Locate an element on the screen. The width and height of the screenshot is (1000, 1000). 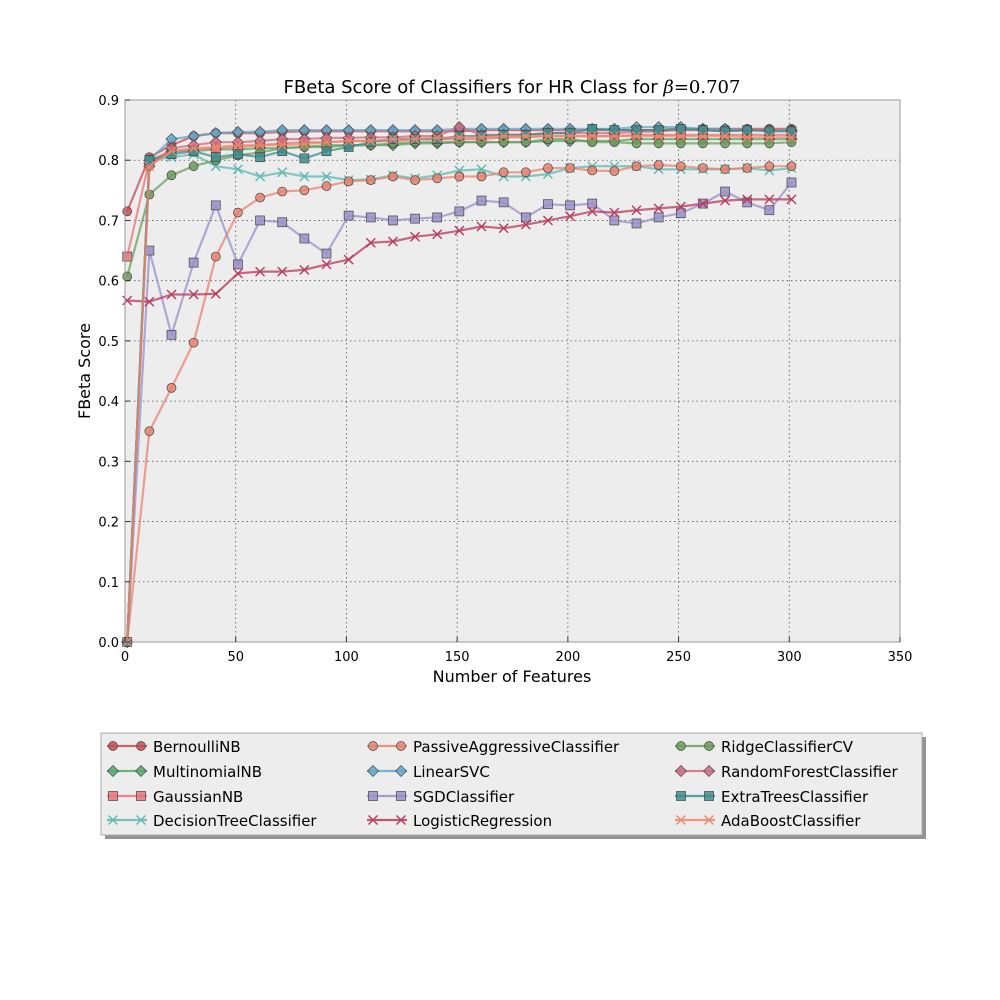
x-tick-label: 100 is located at coordinates (346, 657).